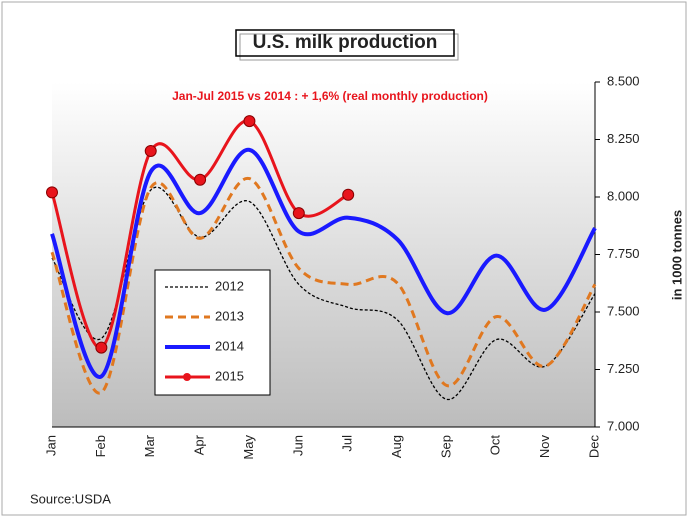 This screenshot has height=517, width=688. Describe the element at coordinates (396, 446) in the screenshot. I see `x-tick-label: Aug` at that location.